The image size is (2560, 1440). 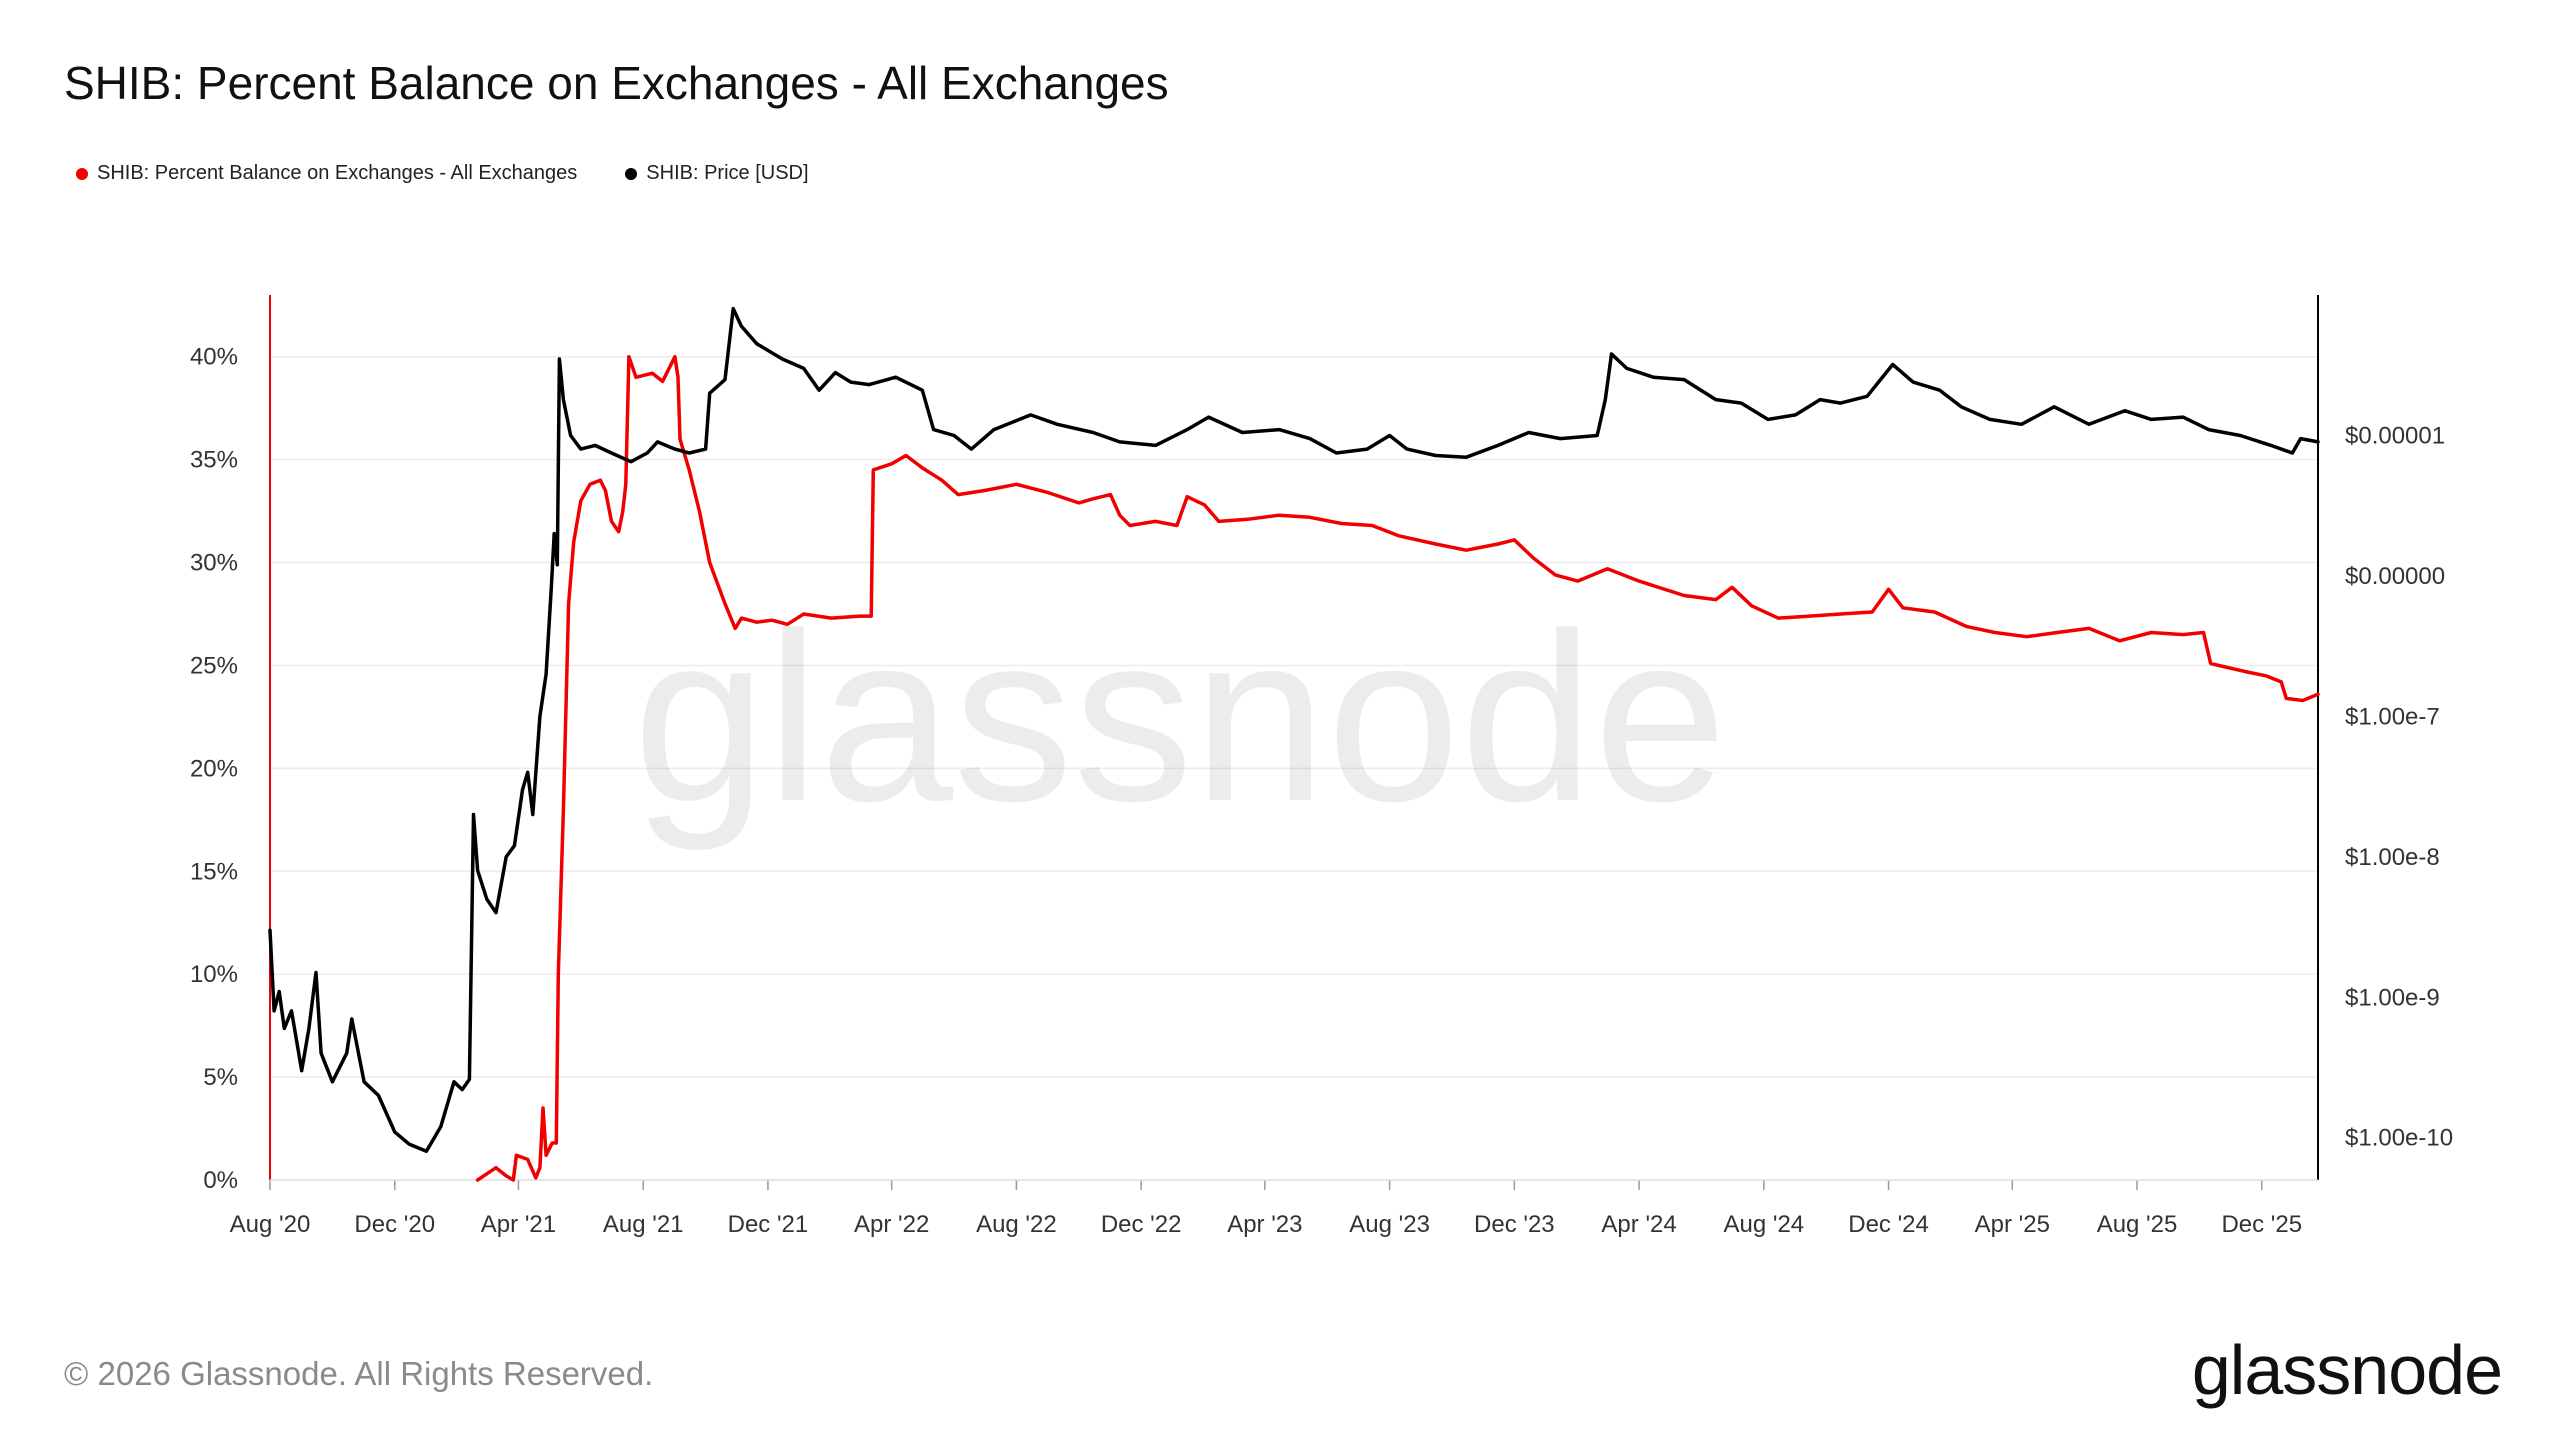 What do you see at coordinates (270, 1224) in the screenshot?
I see `x-tick-label: Aug '20` at bounding box center [270, 1224].